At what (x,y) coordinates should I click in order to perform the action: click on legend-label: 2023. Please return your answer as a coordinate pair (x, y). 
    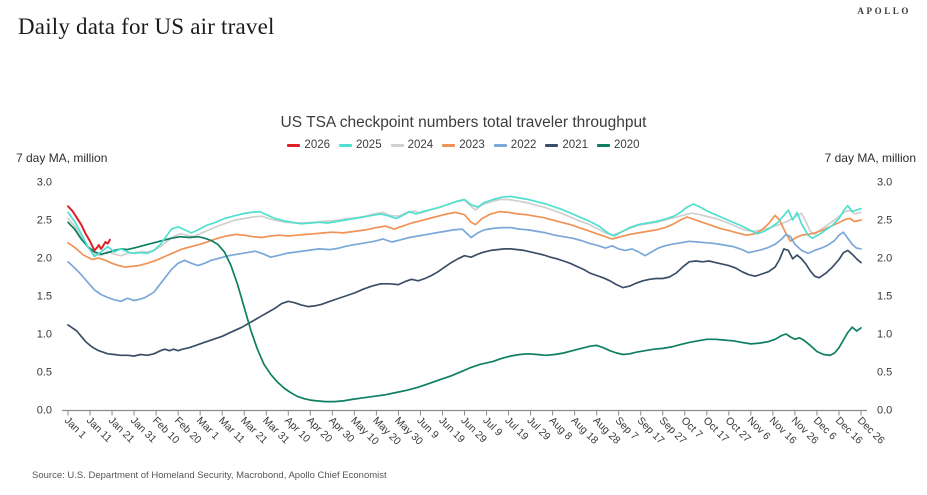
    Looking at the image, I should click on (472, 145).